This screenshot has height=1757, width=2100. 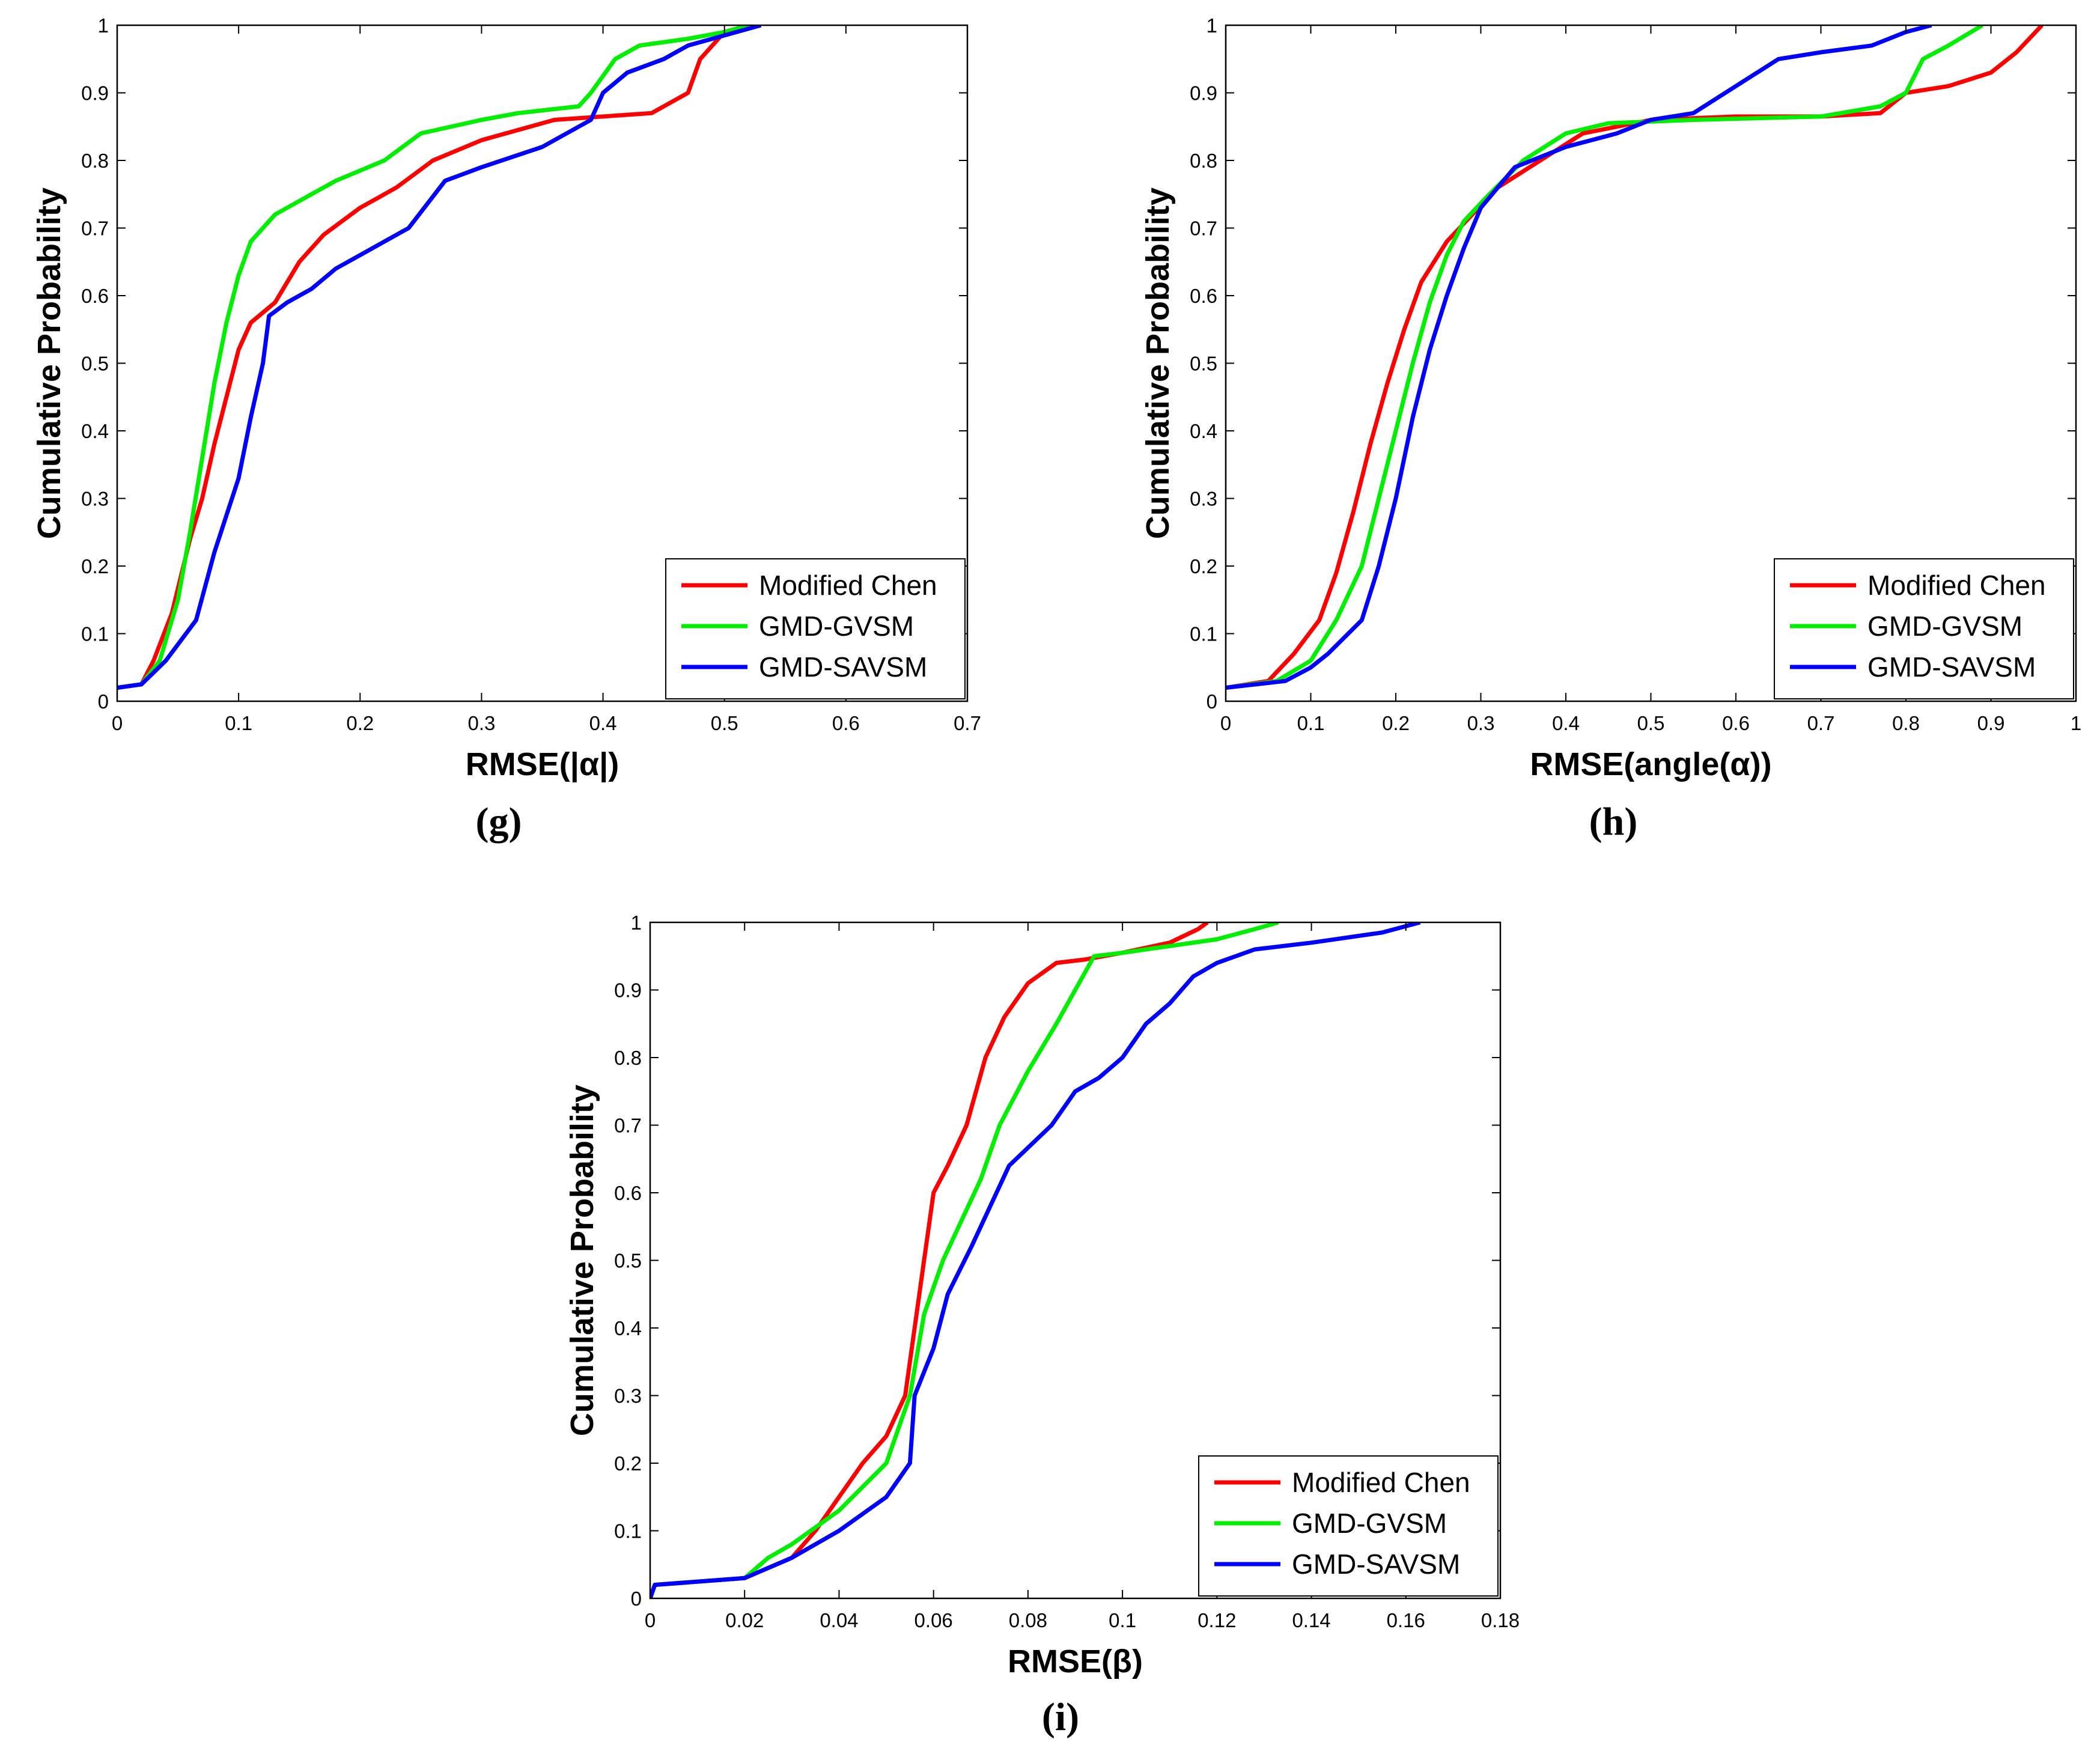 What do you see at coordinates (1311, 1620) in the screenshot?
I see `x-tick-label: 0.14` at bounding box center [1311, 1620].